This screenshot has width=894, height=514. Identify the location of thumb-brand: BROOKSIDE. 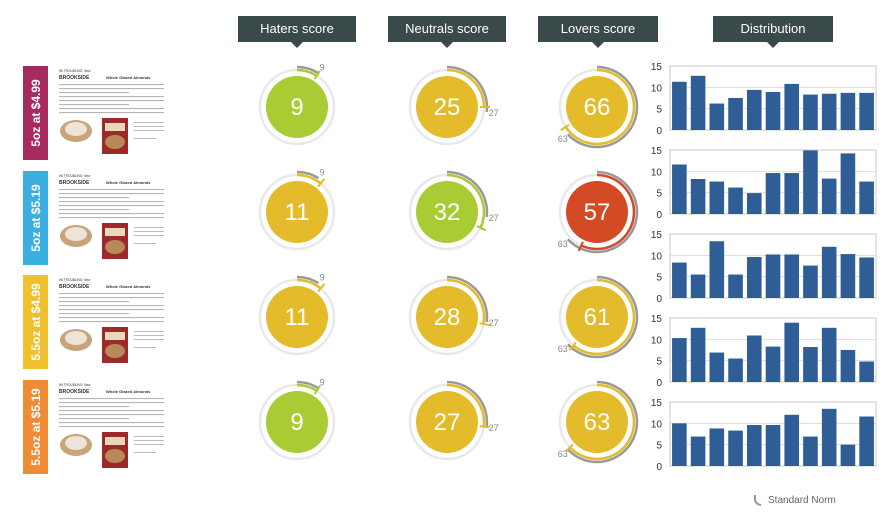
(74, 392).